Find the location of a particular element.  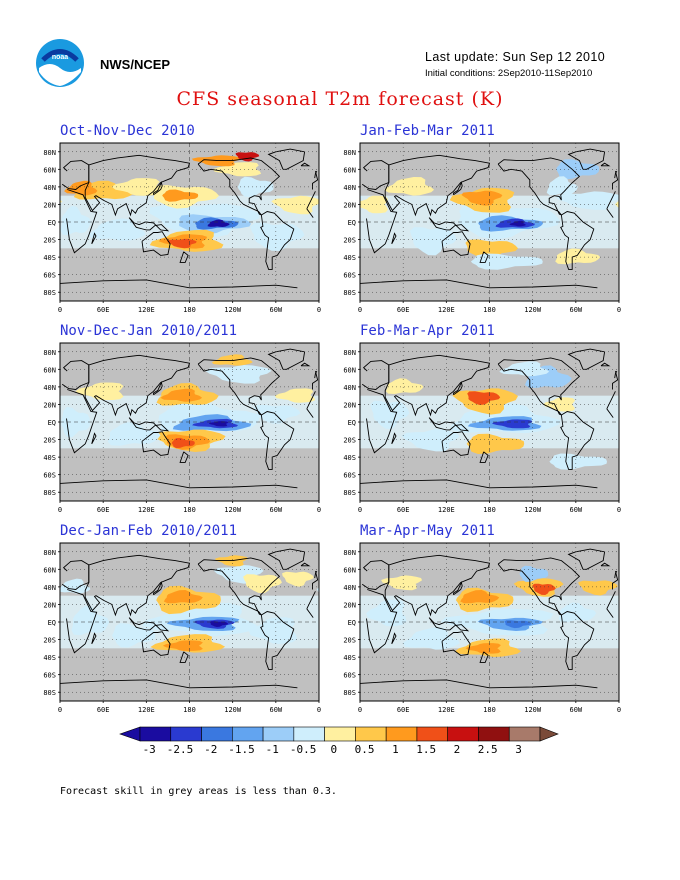

lat-tick-label: 40S is located at coordinates (49, 258).